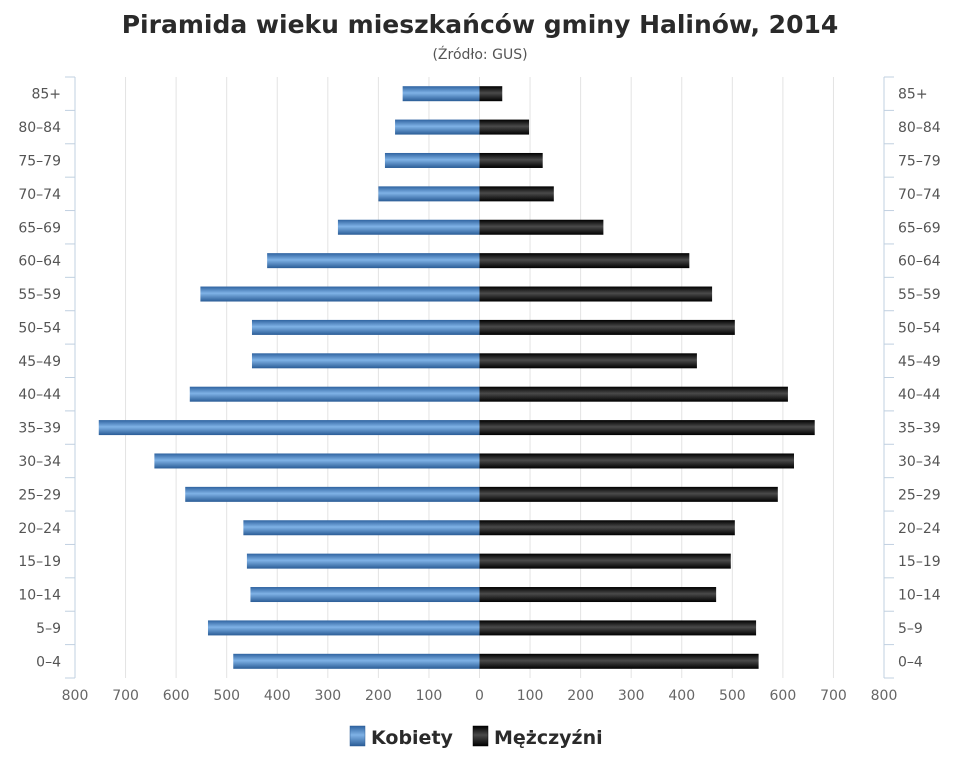 This screenshot has height=768, width=960. Describe the element at coordinates (365, 361) in the screenshot. I see `bar-kobiety-45–49` at that location.